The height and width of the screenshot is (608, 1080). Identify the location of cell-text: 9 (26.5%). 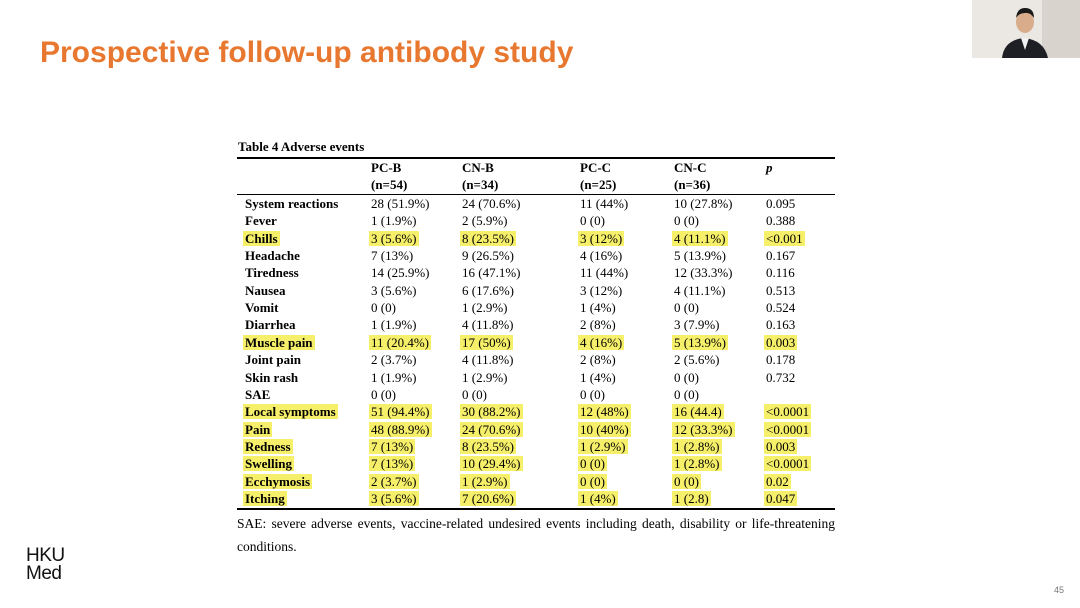
(488, 256).